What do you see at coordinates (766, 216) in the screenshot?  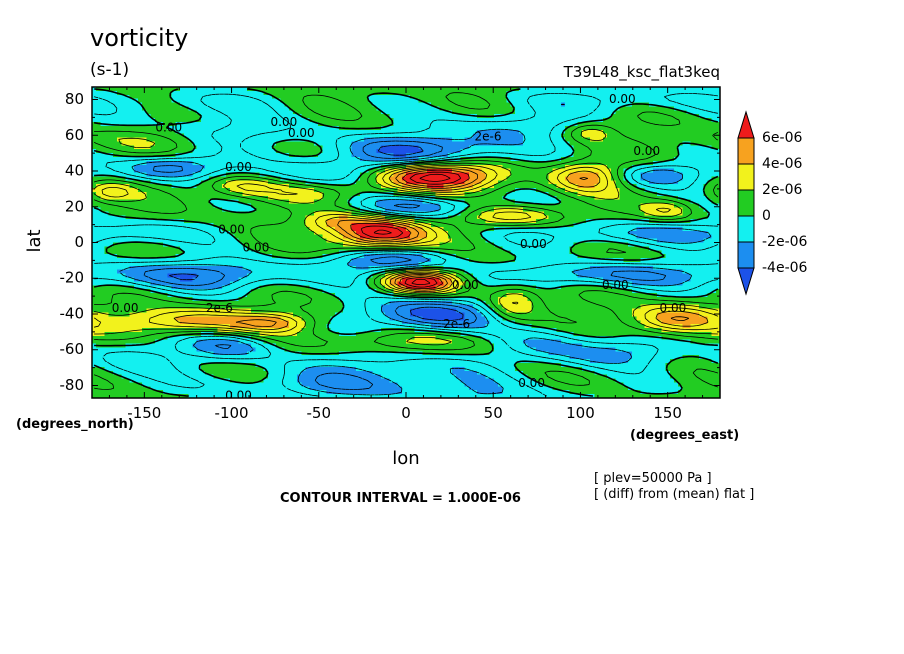 I see `colorbar-label: 0` at bounding box center [766, 216].